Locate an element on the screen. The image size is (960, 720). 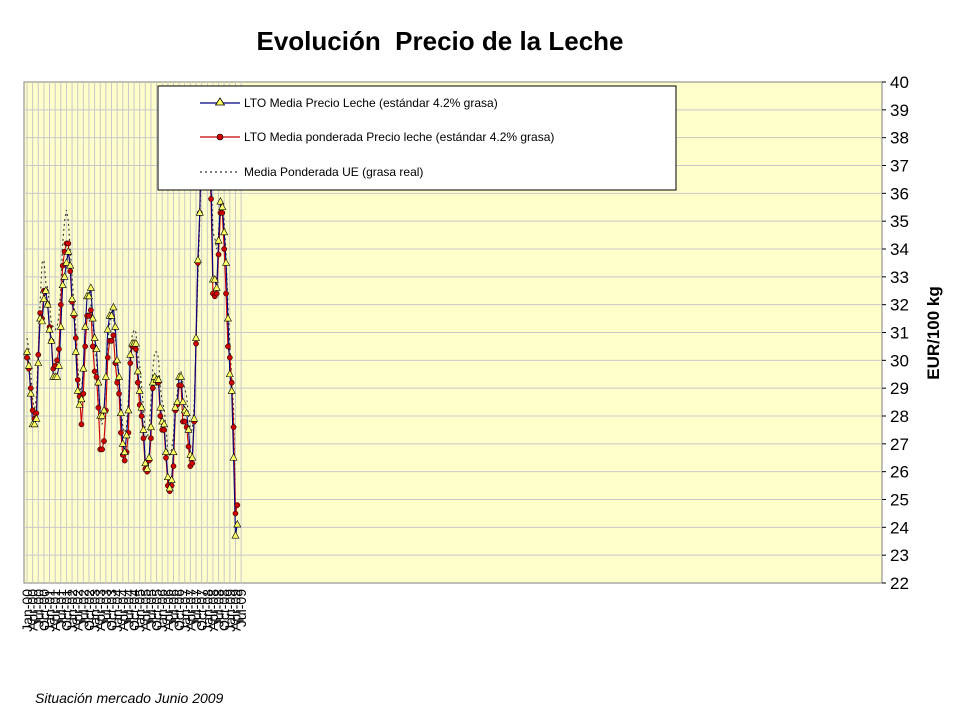
x-tick-label: Jul-07 is located at coordinates (196, 608).